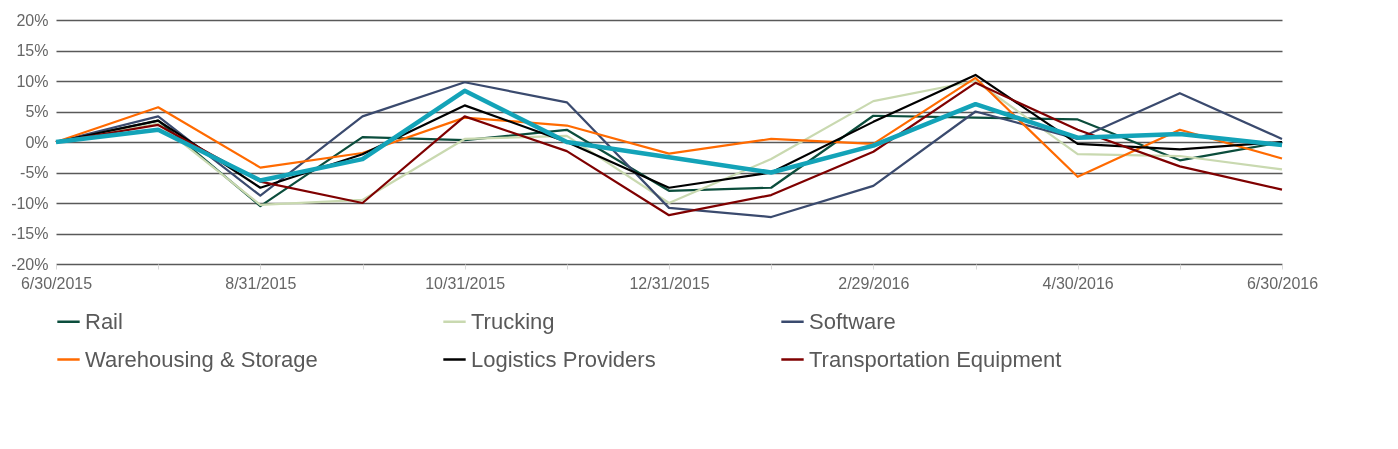 The image size is (1398, 449). What do you see at coordinates (37, 111) in the screenshot?
I see `y-tick-label: 5%` at bounding box center [37, 111].